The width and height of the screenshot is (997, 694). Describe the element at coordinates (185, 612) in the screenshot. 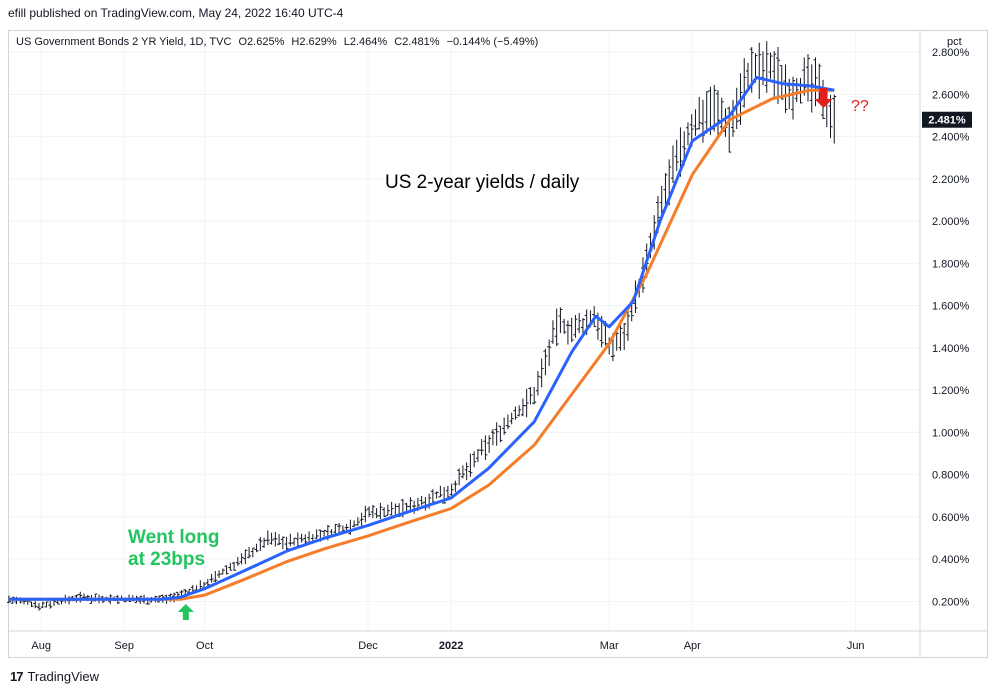

I see `green-up-arrow-icon` at that location.